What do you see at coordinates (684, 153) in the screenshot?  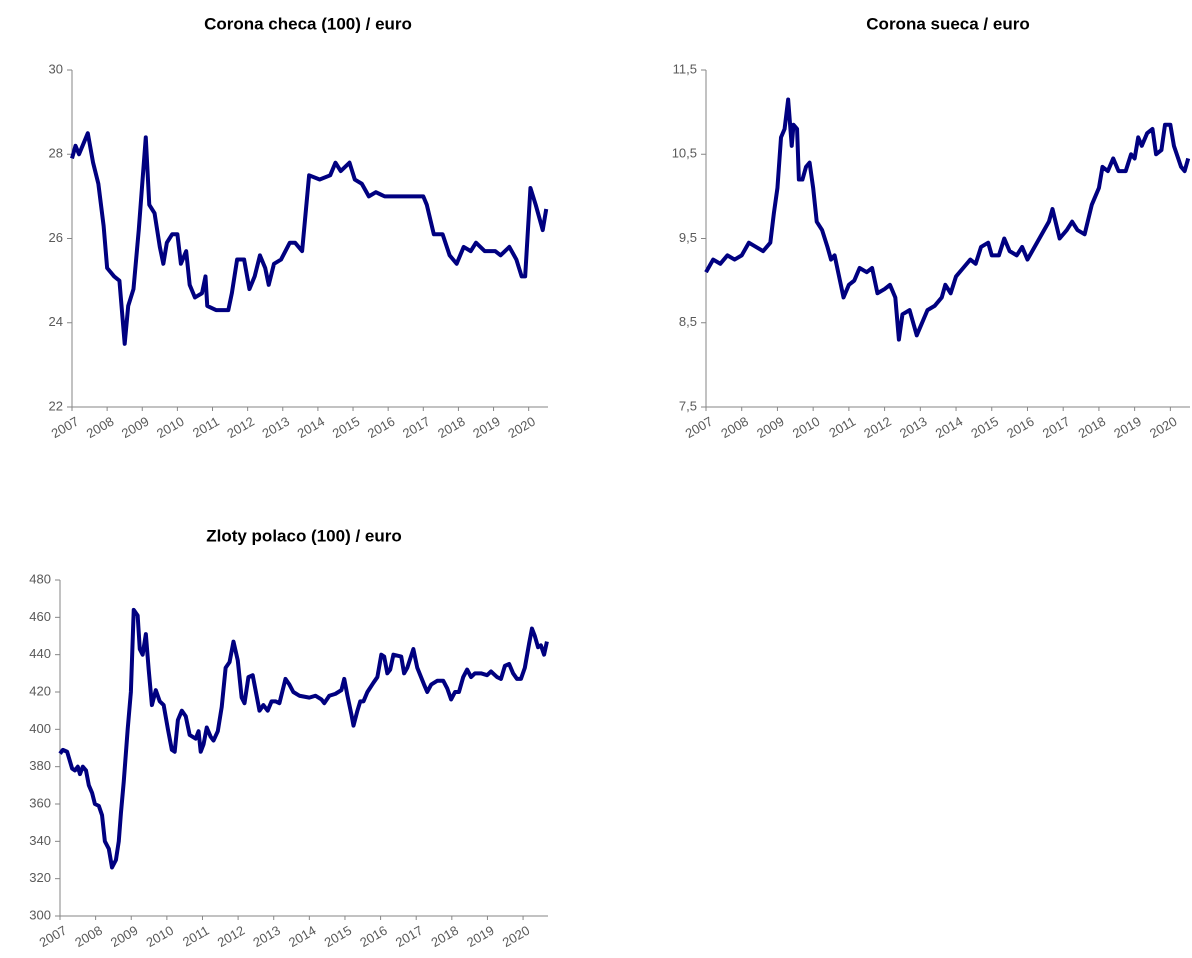 I see `y-tick-label: 10,5` at bounding box center [684, 153].